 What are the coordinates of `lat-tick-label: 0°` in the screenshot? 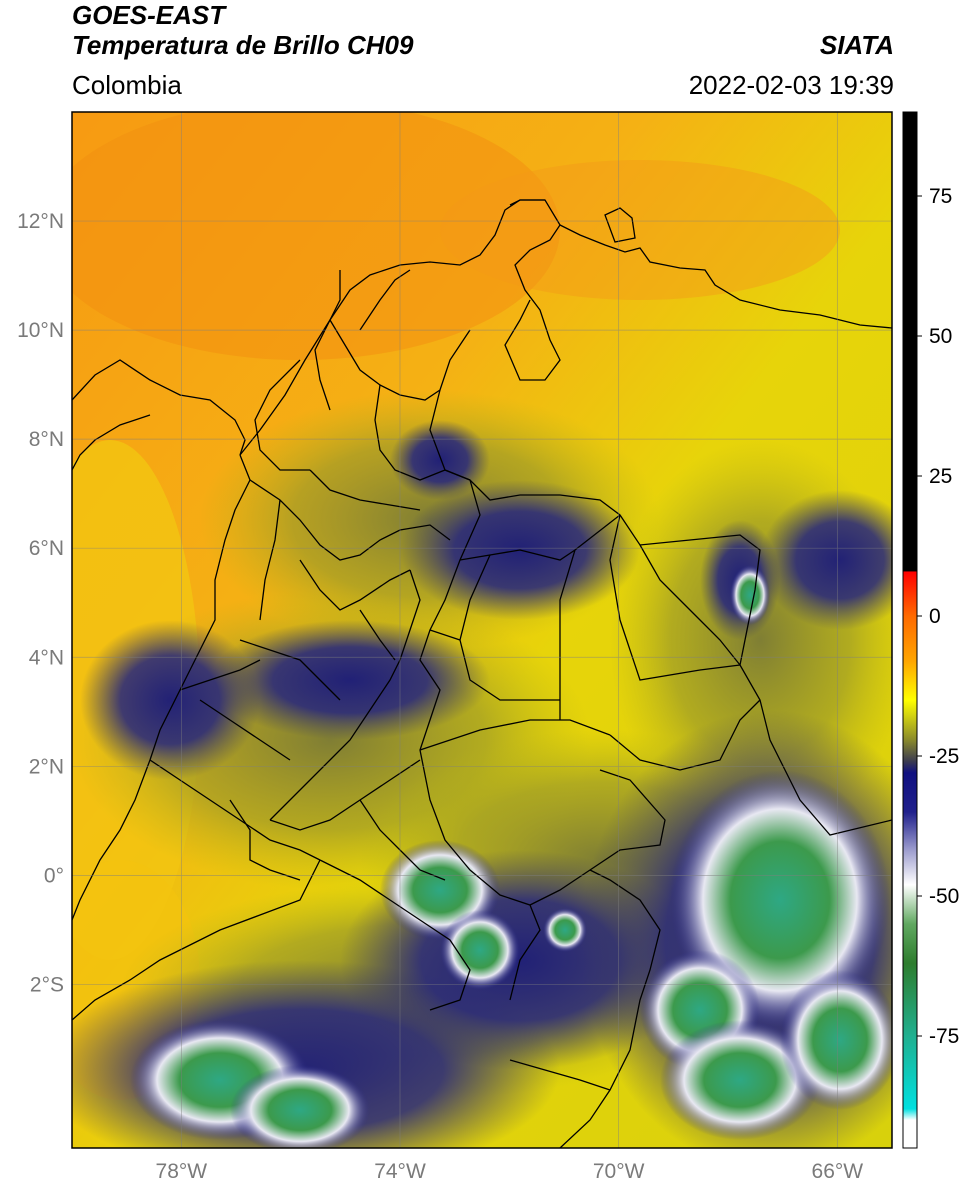 It's located at (54, 875).